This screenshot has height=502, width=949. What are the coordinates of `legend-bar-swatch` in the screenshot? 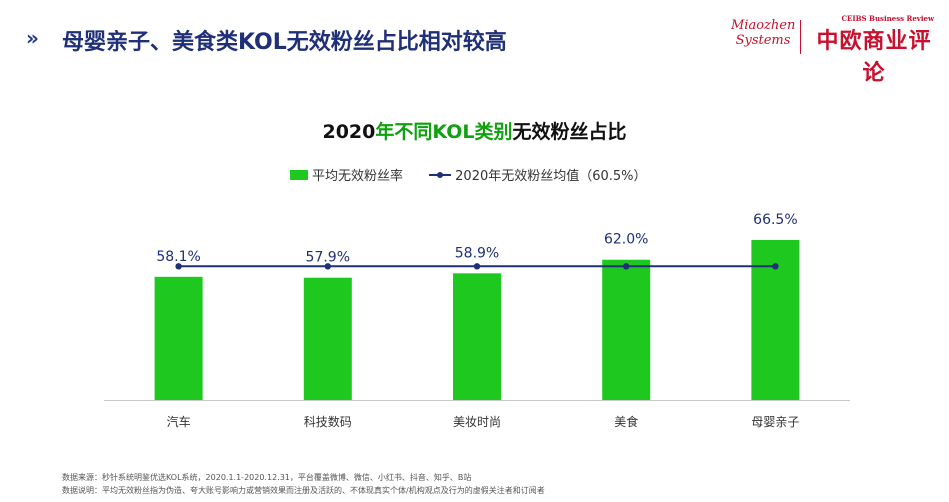 It's located at (299, 174).